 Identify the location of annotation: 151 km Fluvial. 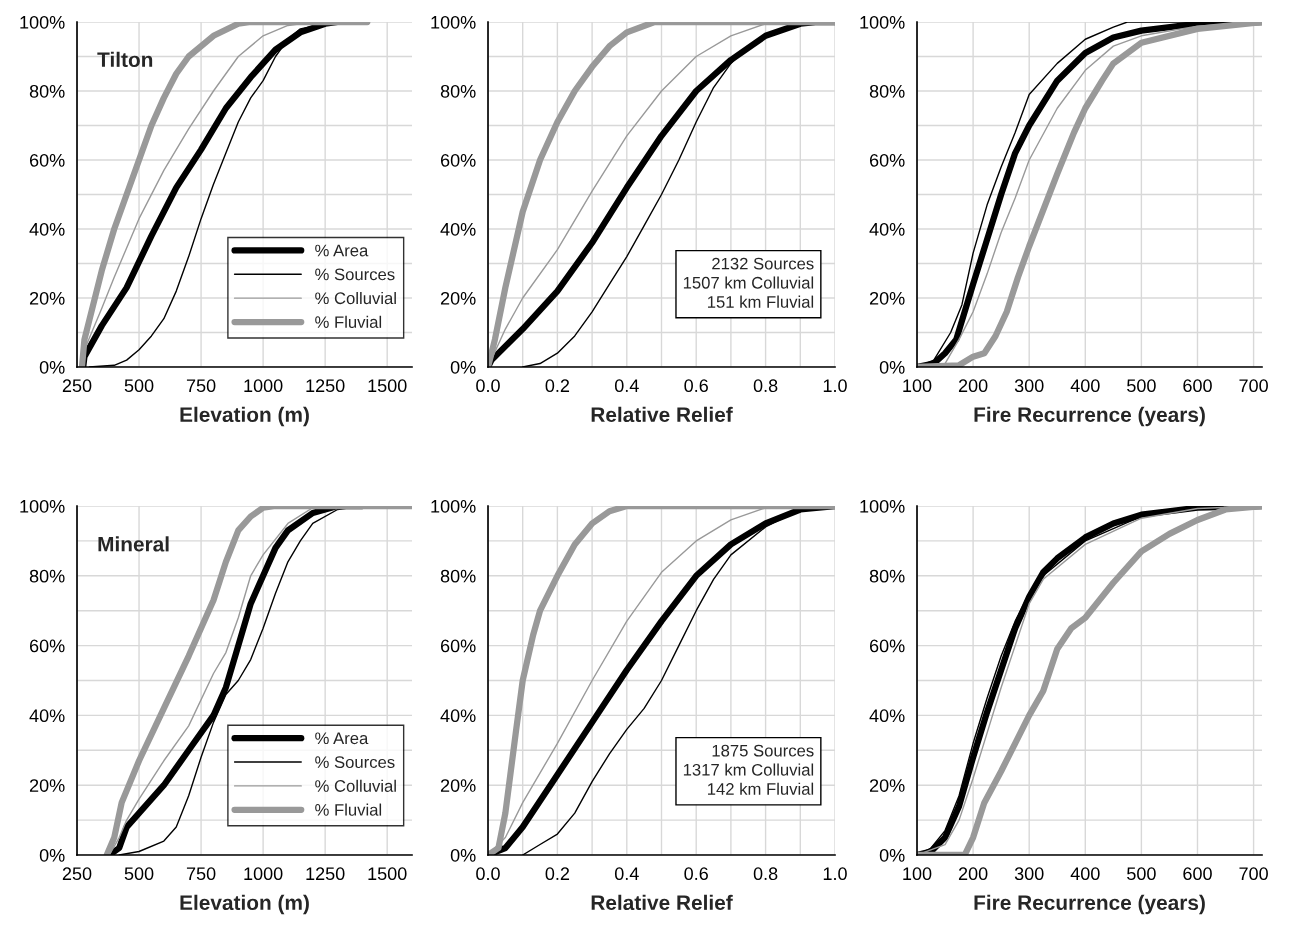
(761, 301).